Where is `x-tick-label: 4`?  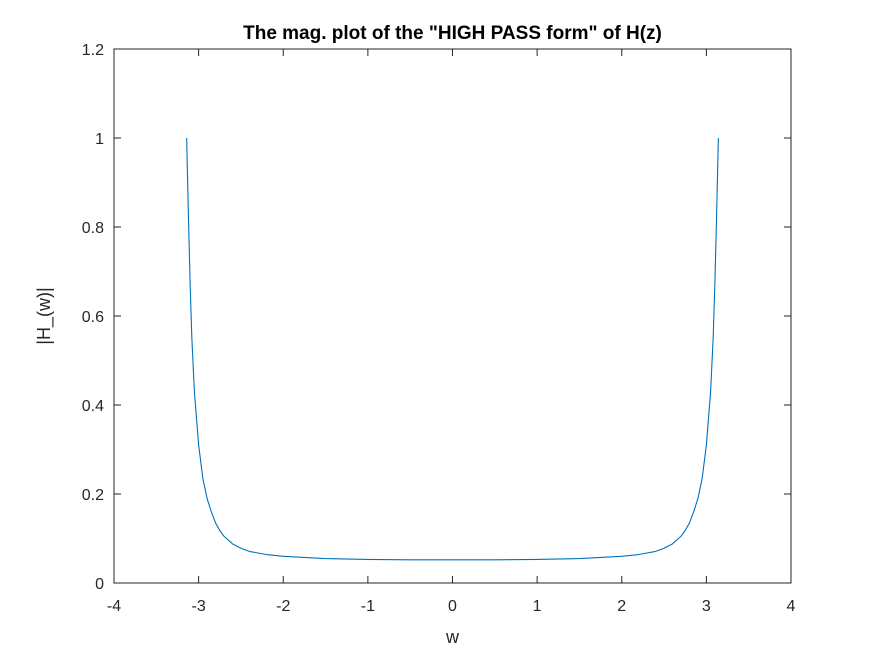
x-tick-label: 4 is located at coordinates (791, 606).